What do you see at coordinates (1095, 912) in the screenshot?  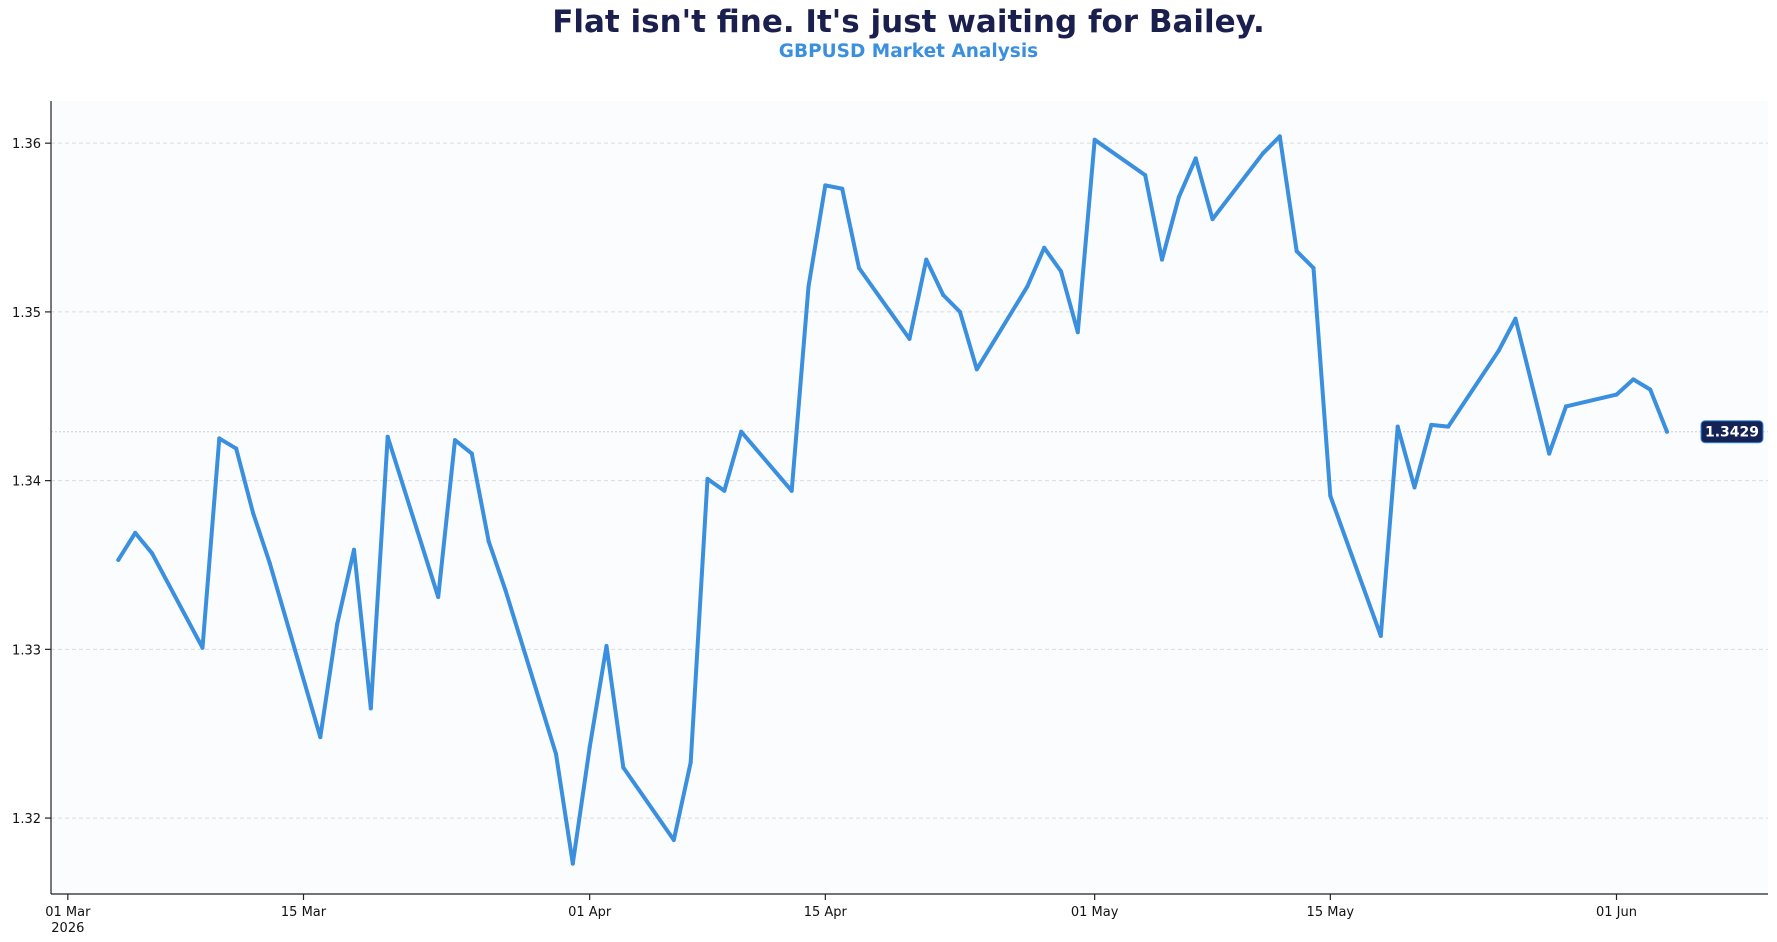 I see `x-tick-label: 01 May` at bounding box center [1095, 912].